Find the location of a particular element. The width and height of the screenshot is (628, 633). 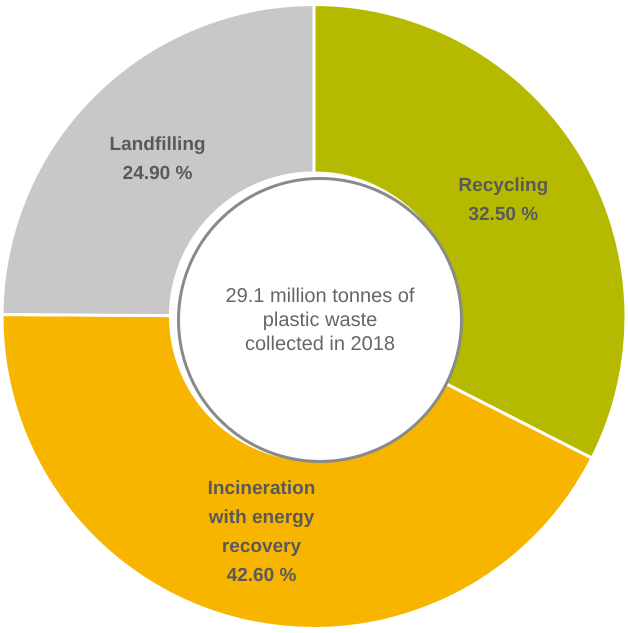

data-label: 42.60 % is located at coordinates (261, 575).